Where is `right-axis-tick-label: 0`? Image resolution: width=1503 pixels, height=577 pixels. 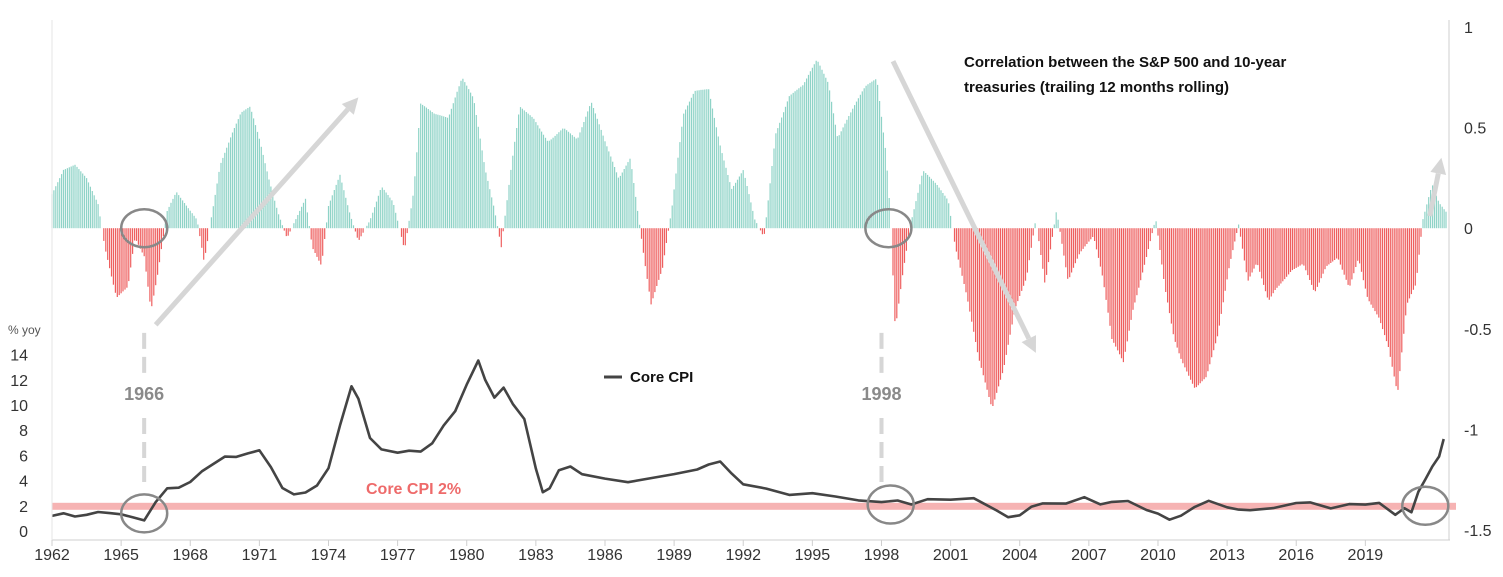
right-axis-tick-label: 0 is located at coordinates (1468, 229).